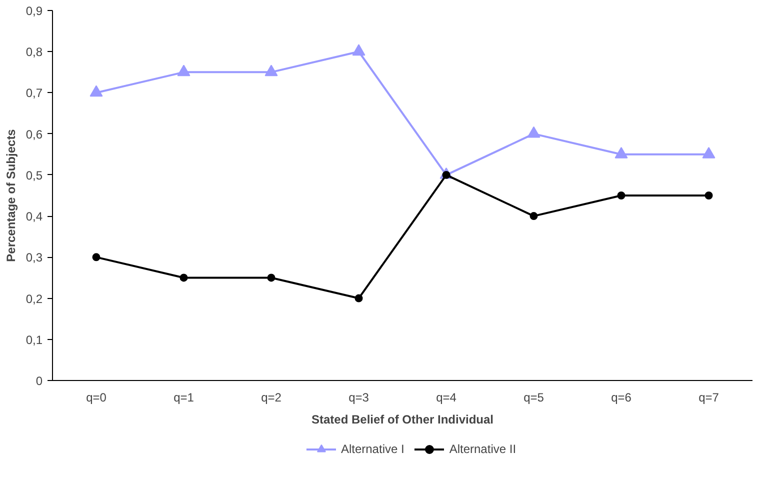 This screenshot has width=780, height=500. Describe the element at coordinates (11, 195) in the screenshot. I see `y-axis-title: Percentage of Subjects` at that location.